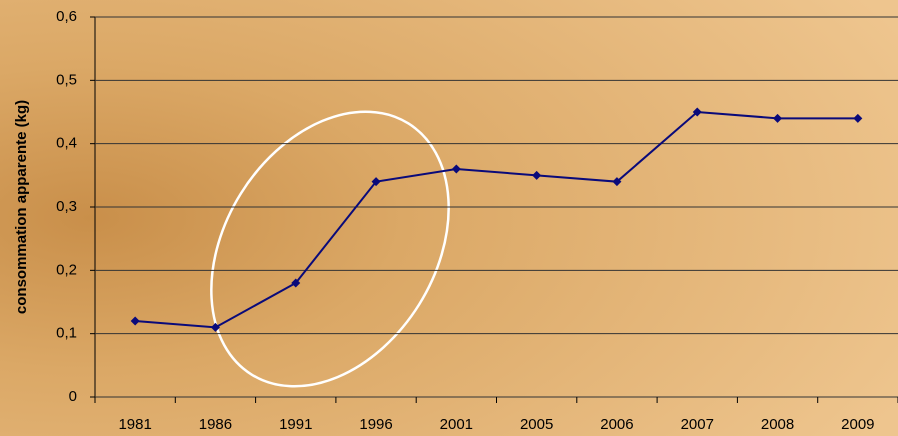 This screenshot has width=898, height=436. What do you see at coordinates (66, 16) in the screenshot?
I see `y-tick-label: 0,6` at bounding box center [66, 16].